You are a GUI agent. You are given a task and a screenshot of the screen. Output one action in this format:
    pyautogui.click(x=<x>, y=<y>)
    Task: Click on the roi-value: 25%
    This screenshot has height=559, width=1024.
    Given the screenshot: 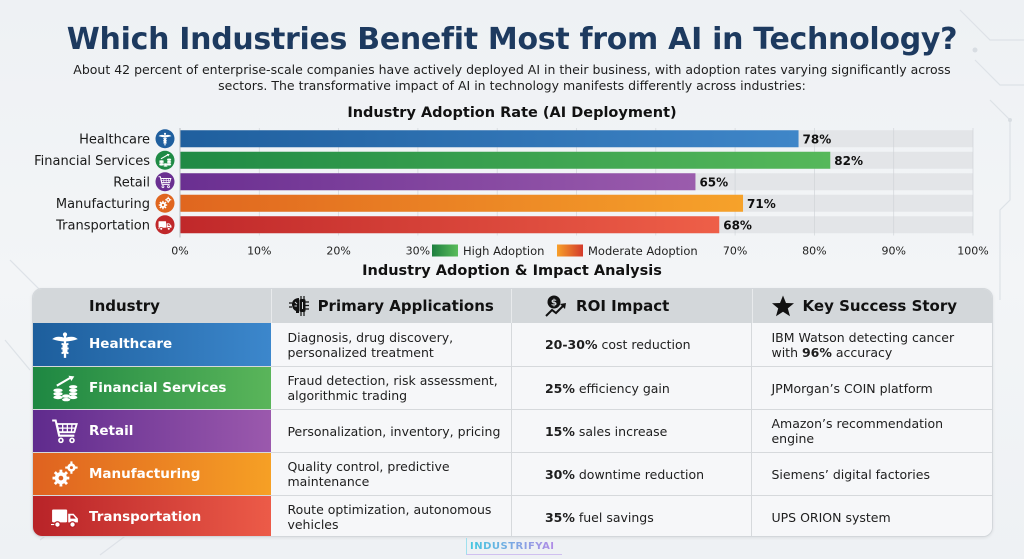 What is the action you would take?
    pyautogui.click(x=559, y=388)
    